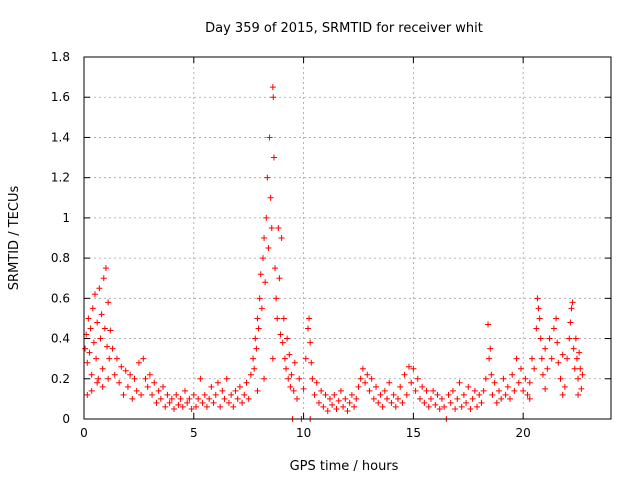 Image resolution: width=640 pixels, height=480 pixels. What do you see at coordinates (14, 238) in the screenshot?
I see `y-axis-label: SRMTID / TECUs` at bounding box center [14, 238].